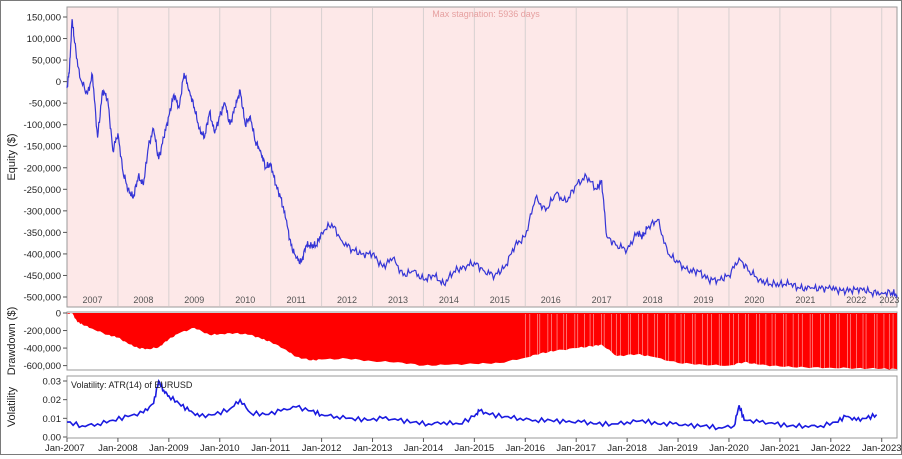 The height and width of the screenshot is (459, 902). What do you see at coordinates (12, 406) in the screenshot?
I see `volatility-y-axis-label: Volatility` at bounding box center [12, 406].